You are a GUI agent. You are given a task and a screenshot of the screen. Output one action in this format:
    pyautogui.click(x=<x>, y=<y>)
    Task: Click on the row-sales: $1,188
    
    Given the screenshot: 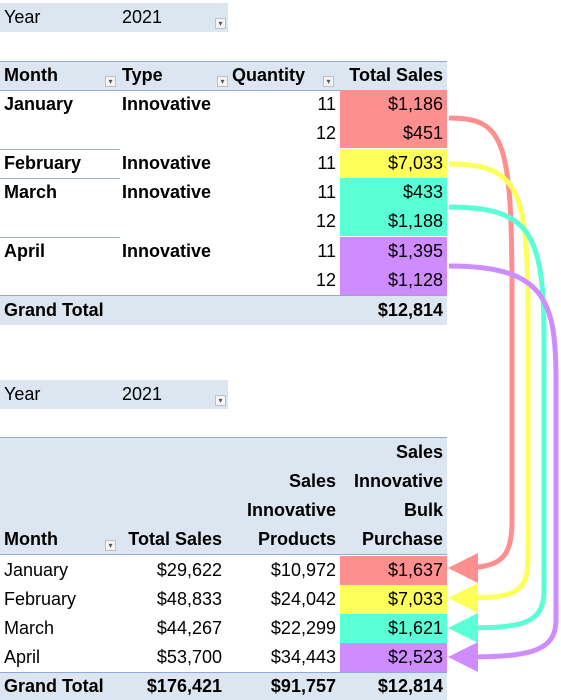 What is the action you would take?
    pyautogui.click(x=393, y=221)
    